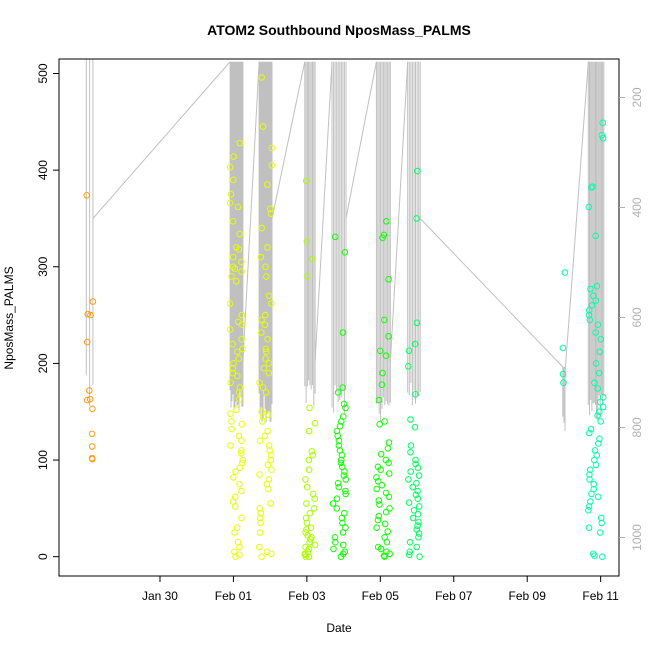 This screenshot has height=650, width=650. I want to click on right-axis: 200 400 600 800 1000, so click(631, 319).